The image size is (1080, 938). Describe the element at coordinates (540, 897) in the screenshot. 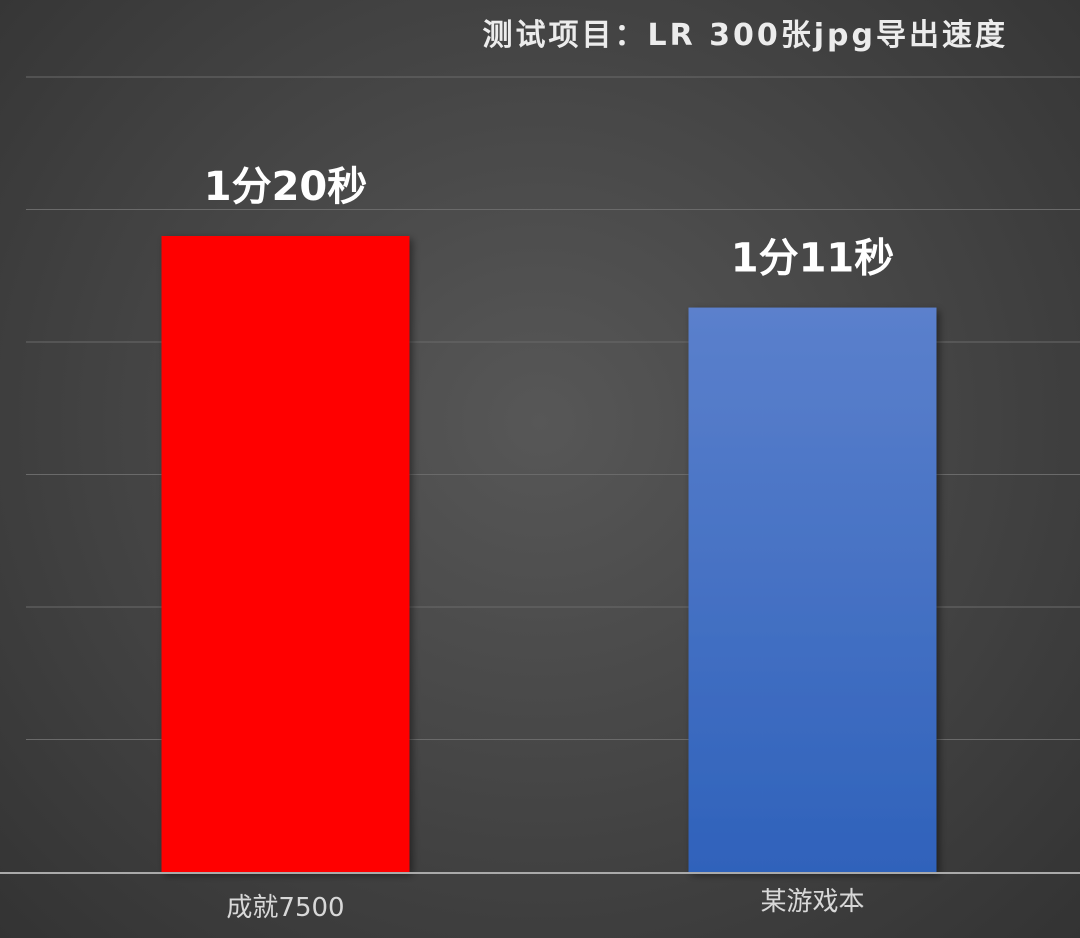

I see `x-axis: 成就7500 某游戏本` at that location.